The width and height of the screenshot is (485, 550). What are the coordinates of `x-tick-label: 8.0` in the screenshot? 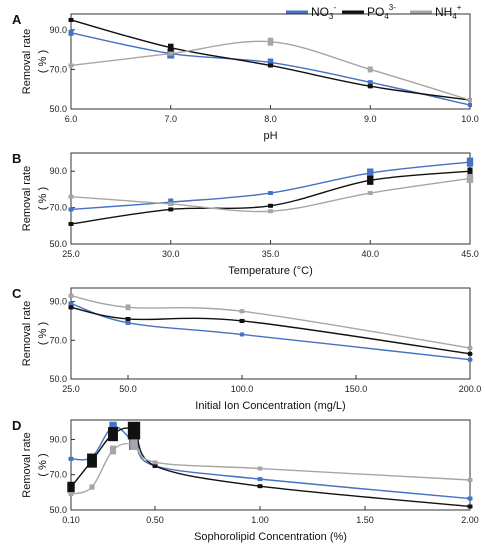 It's located at (270, 119).